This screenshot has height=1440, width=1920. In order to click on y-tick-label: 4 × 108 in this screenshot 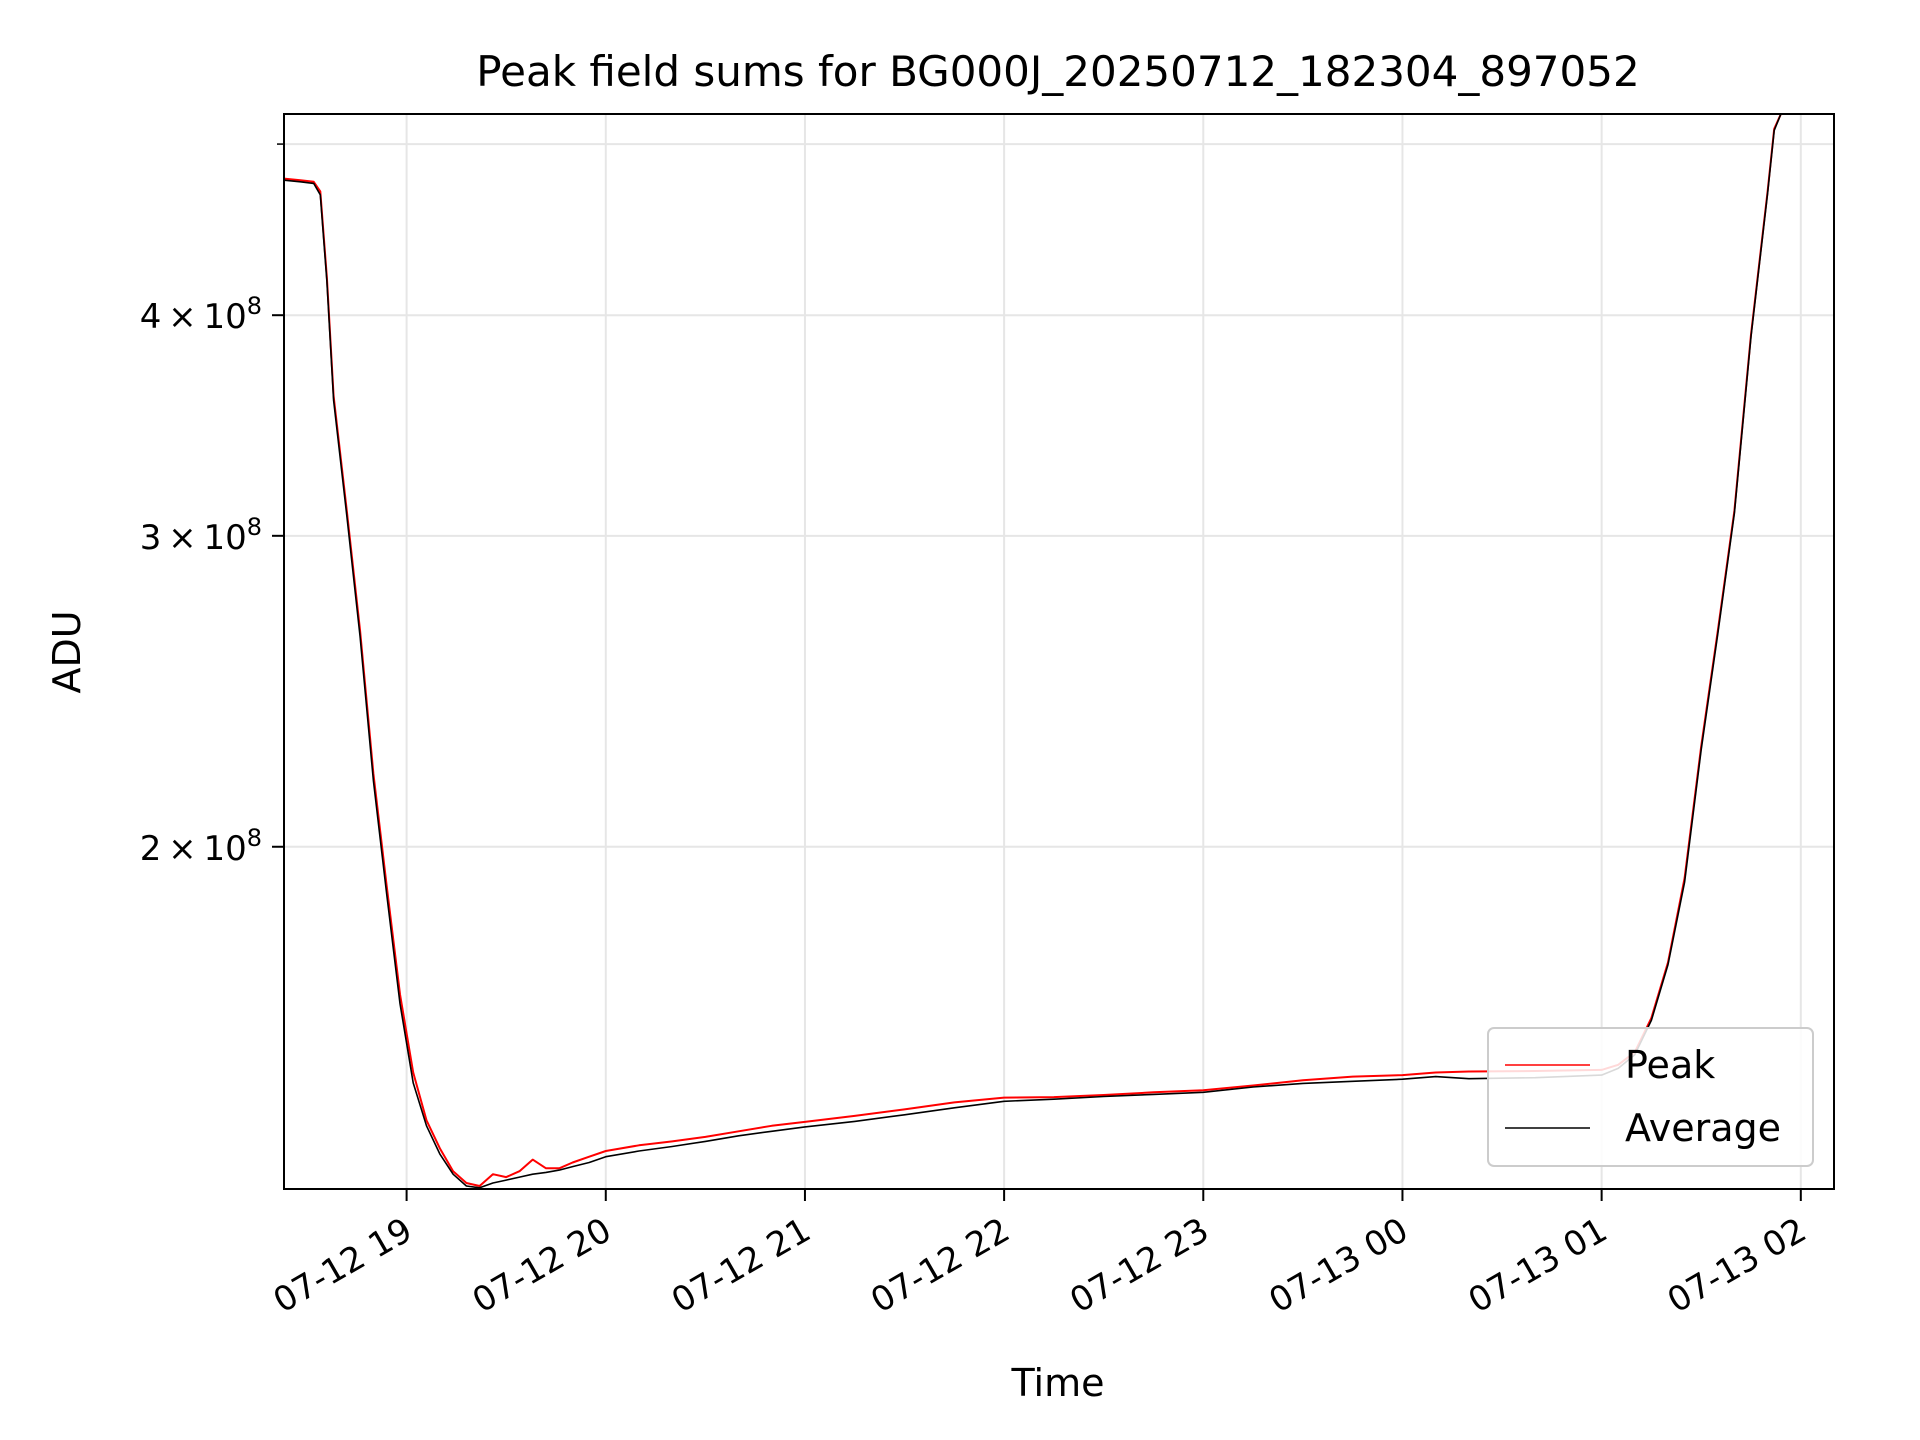, I will do `click(201, 314)`.